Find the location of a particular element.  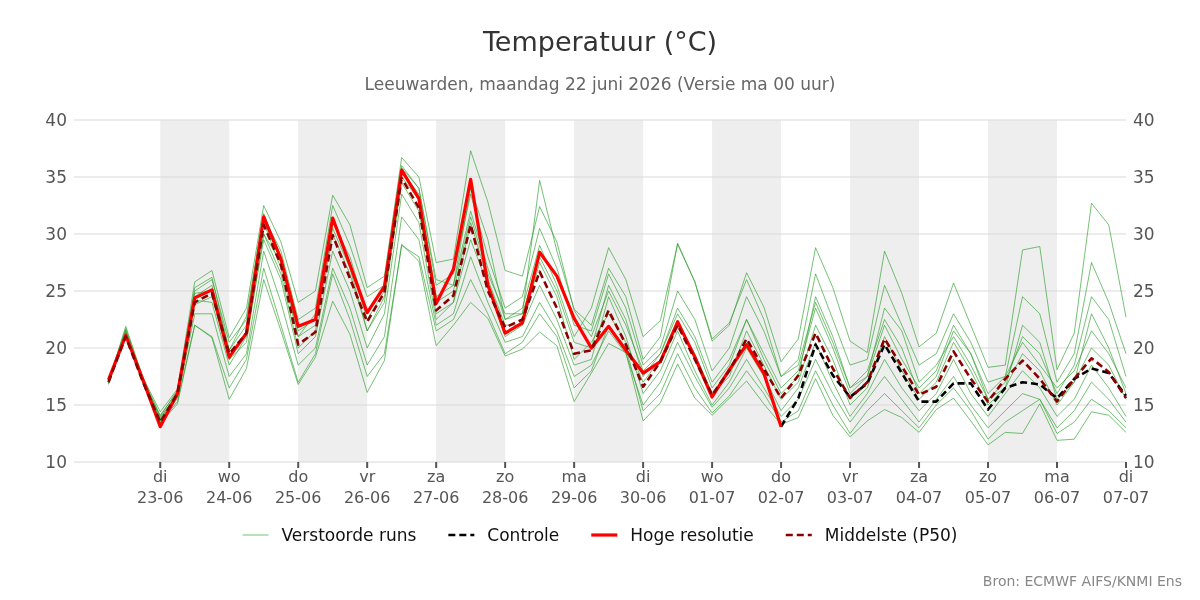

x-tick-label: vr 26-06 is located at coordinates (367, 487).